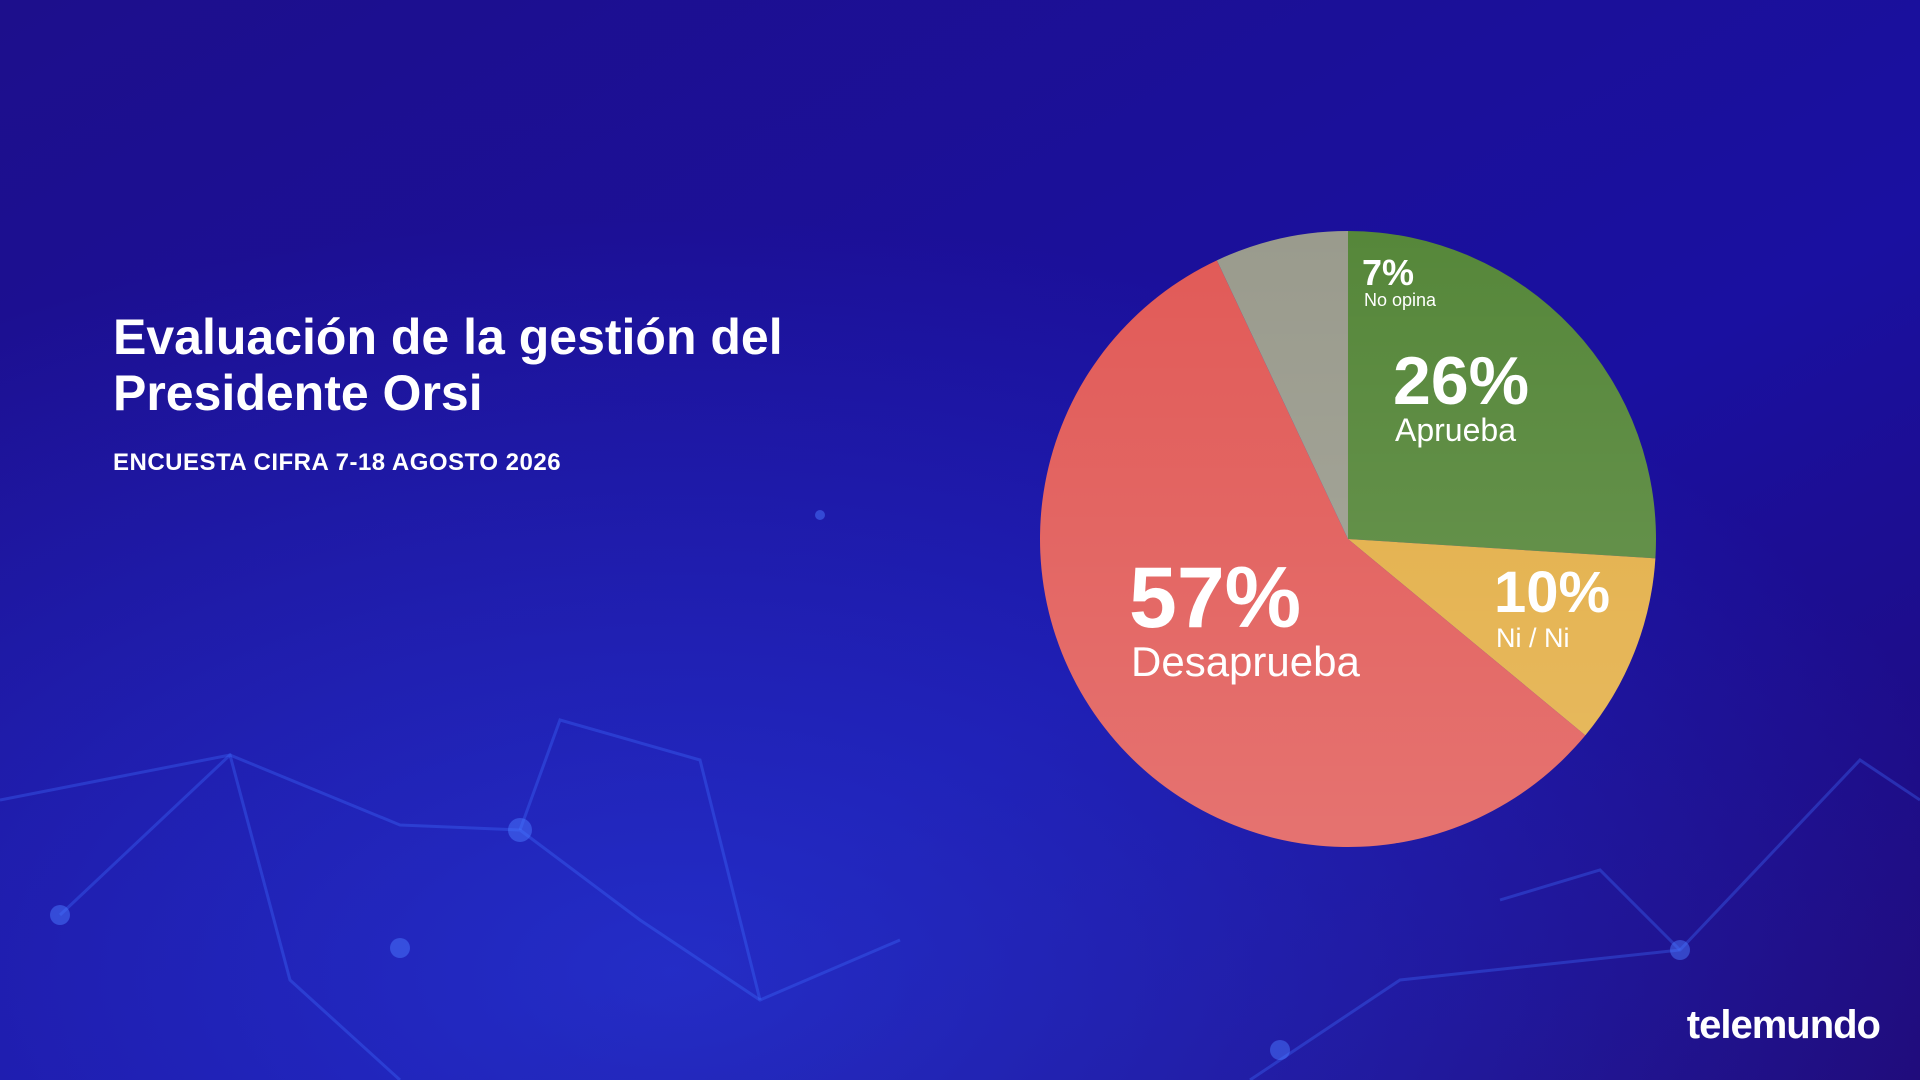 The image size is (1920, 1080). What do you see at coordinates (1215, 598) in the screenshot?
I see `value-label: 57%` at bounding box center [1215, 598].